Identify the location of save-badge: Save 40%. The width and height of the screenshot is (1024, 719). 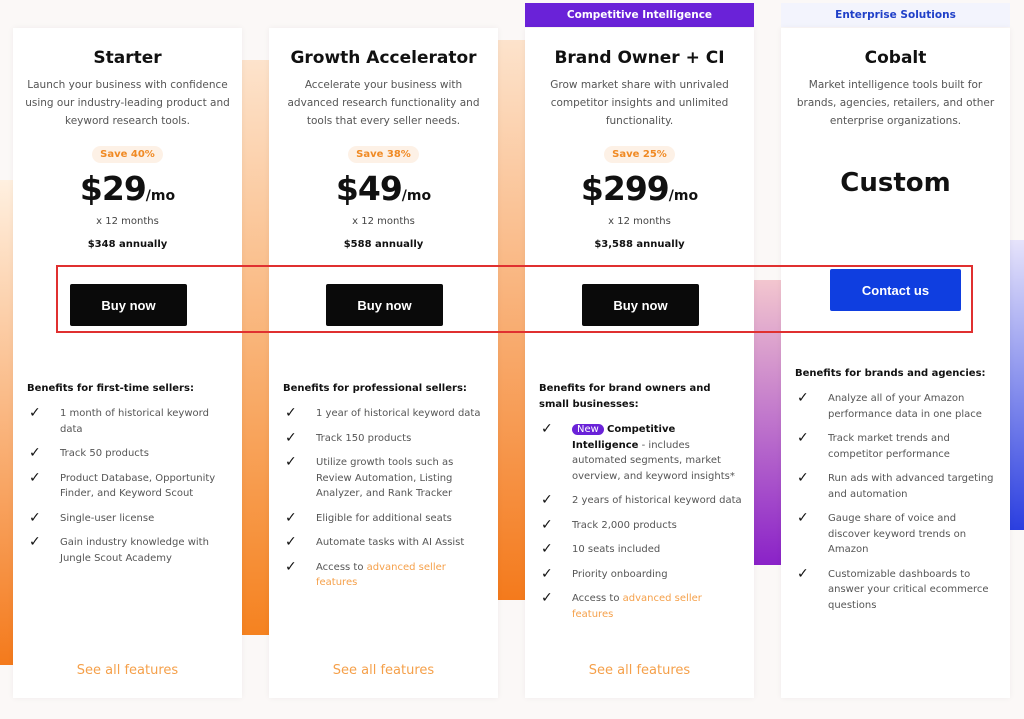
(127, 154).